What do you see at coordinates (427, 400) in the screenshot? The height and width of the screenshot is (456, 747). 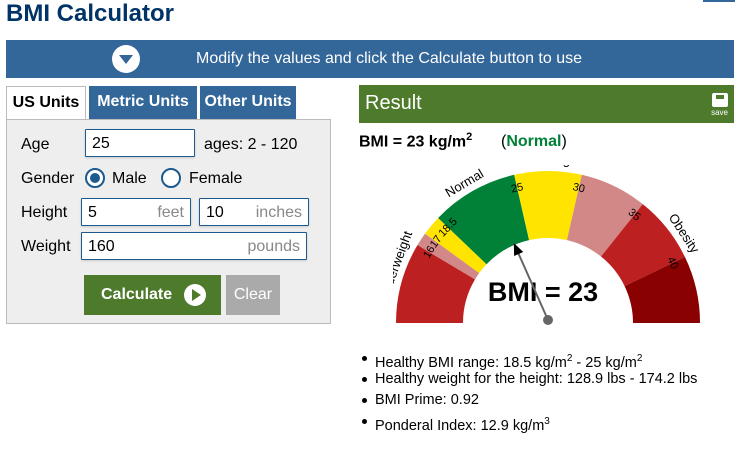 I see `stat-prime-text: BMI Prime: 0.92` at bounding box center [427, 400].